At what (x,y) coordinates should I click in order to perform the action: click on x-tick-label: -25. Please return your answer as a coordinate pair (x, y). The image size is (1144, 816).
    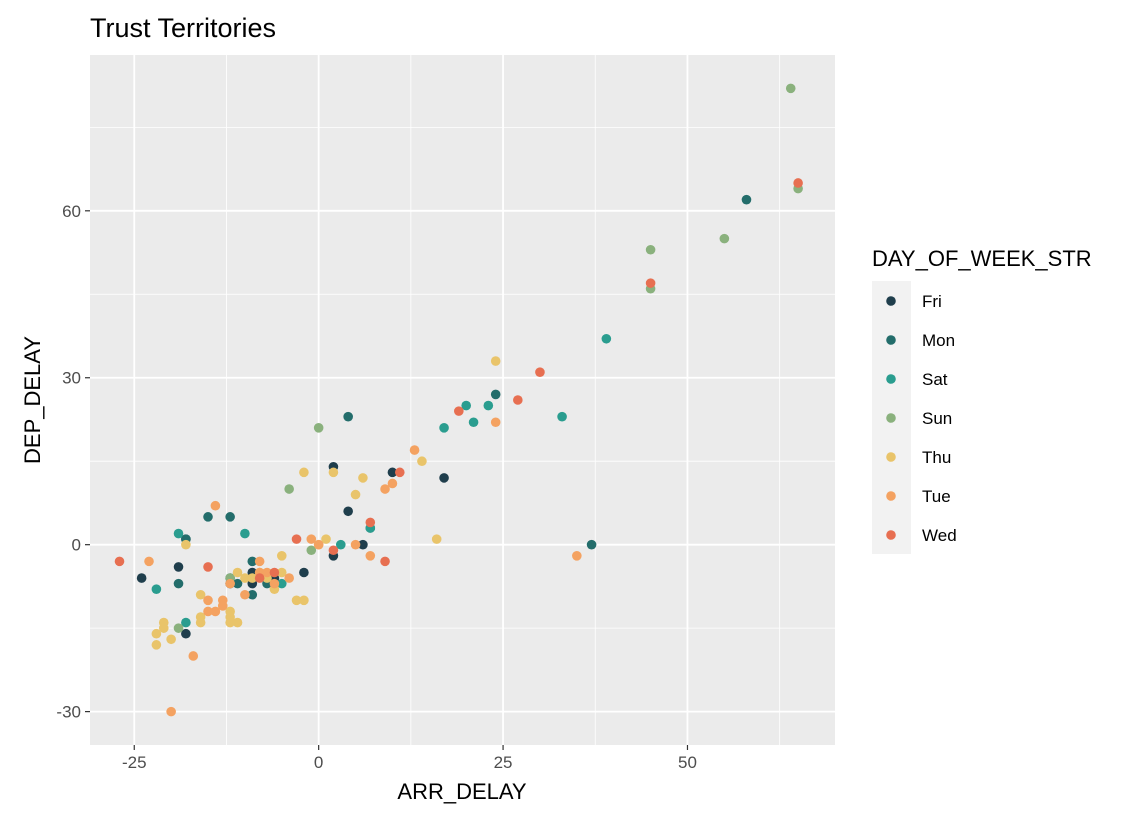
    Looking at the image, I should click on (134, 762).